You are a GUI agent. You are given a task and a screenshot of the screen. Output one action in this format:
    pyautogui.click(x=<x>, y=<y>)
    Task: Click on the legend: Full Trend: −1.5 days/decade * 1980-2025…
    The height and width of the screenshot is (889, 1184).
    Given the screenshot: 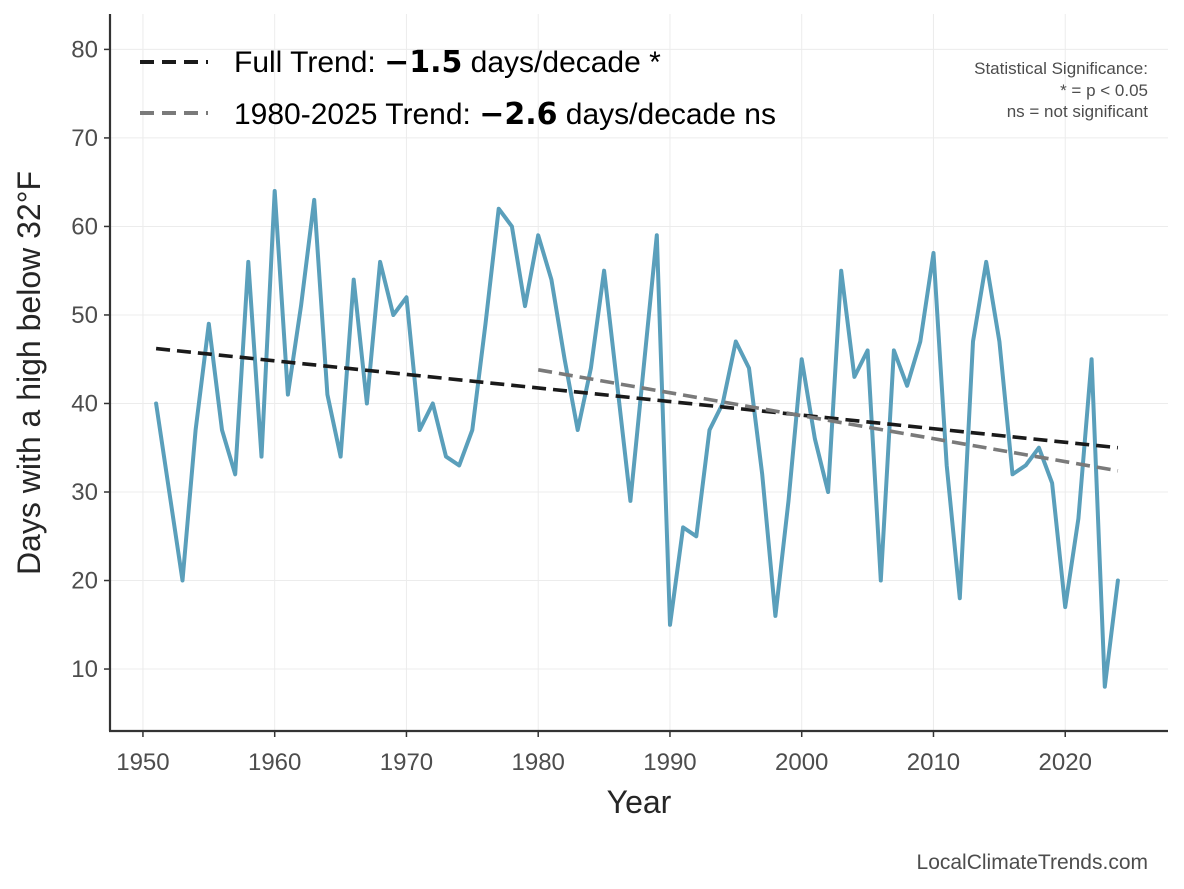 What is the action you would take?
    pyautogui.click(x=458, y=88)
    